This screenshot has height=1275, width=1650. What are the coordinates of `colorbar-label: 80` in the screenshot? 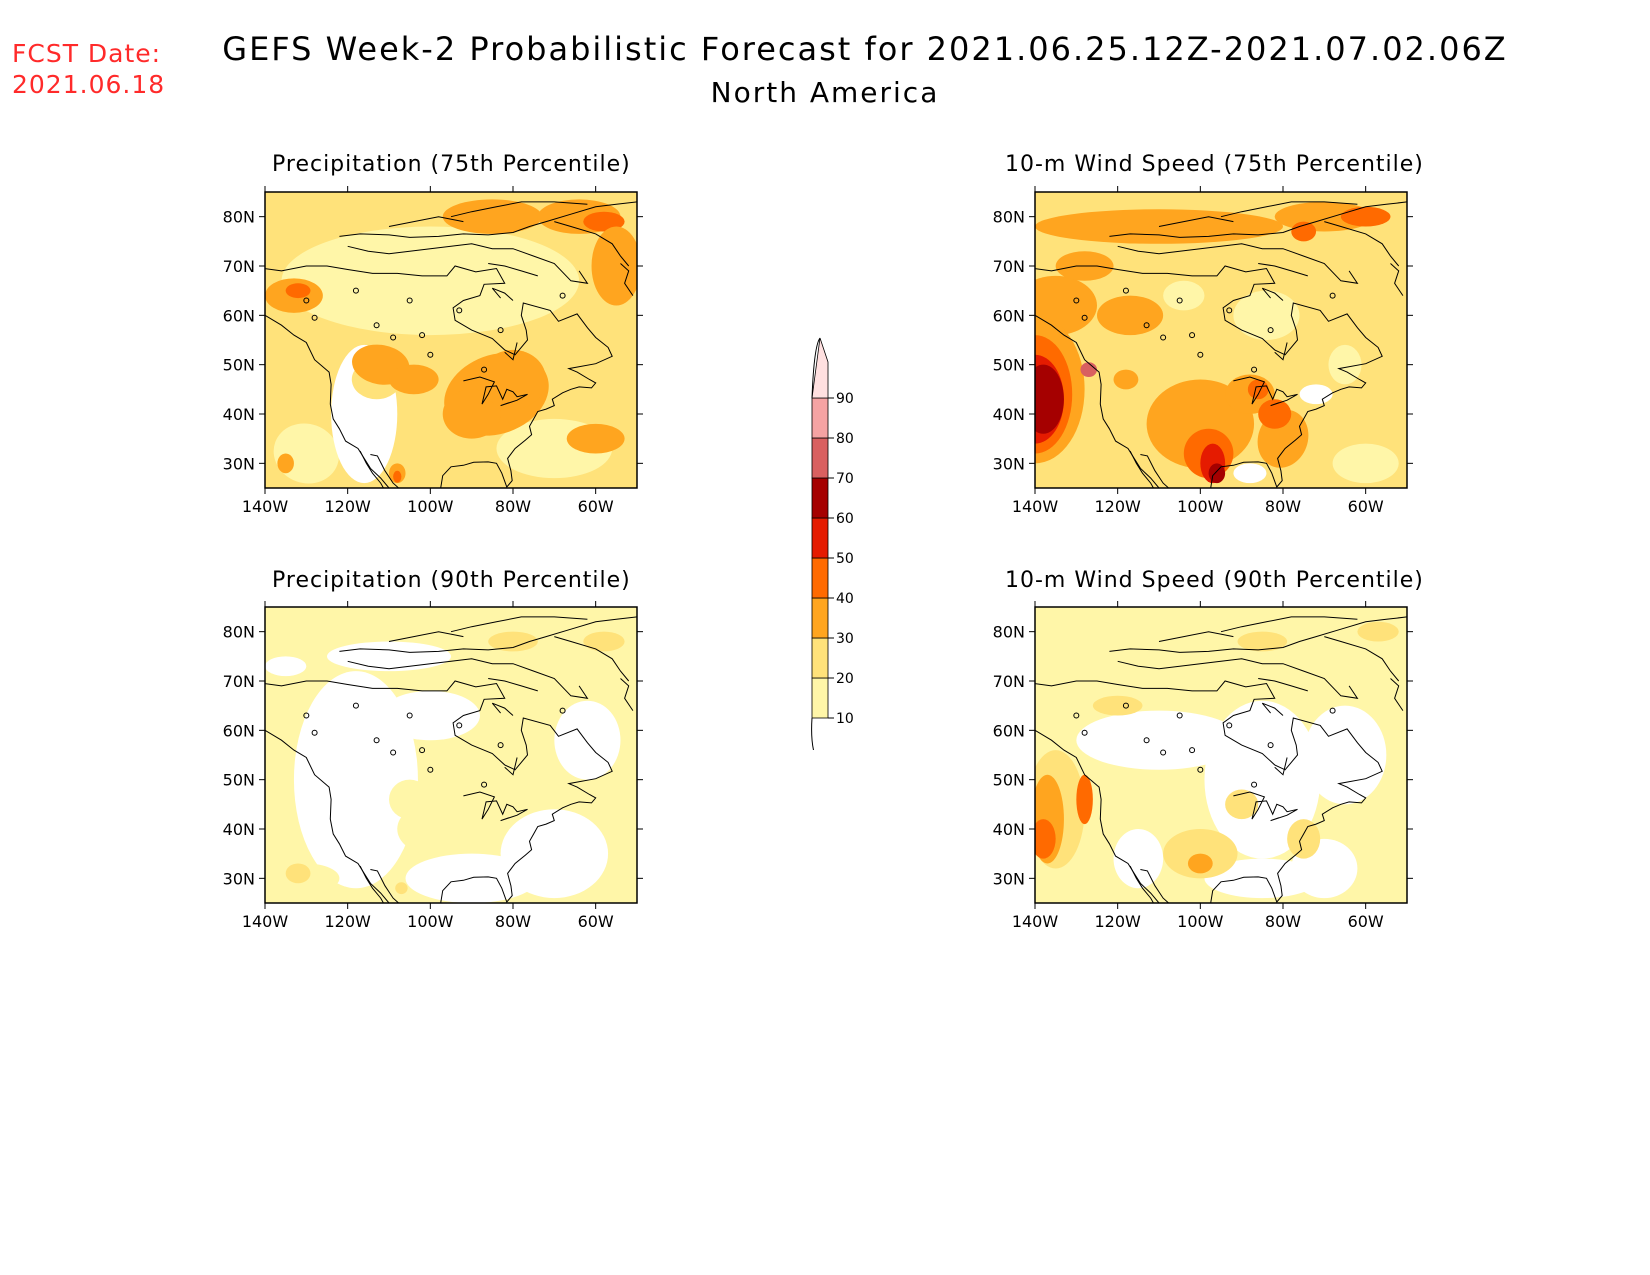 It's located at (845, 439).